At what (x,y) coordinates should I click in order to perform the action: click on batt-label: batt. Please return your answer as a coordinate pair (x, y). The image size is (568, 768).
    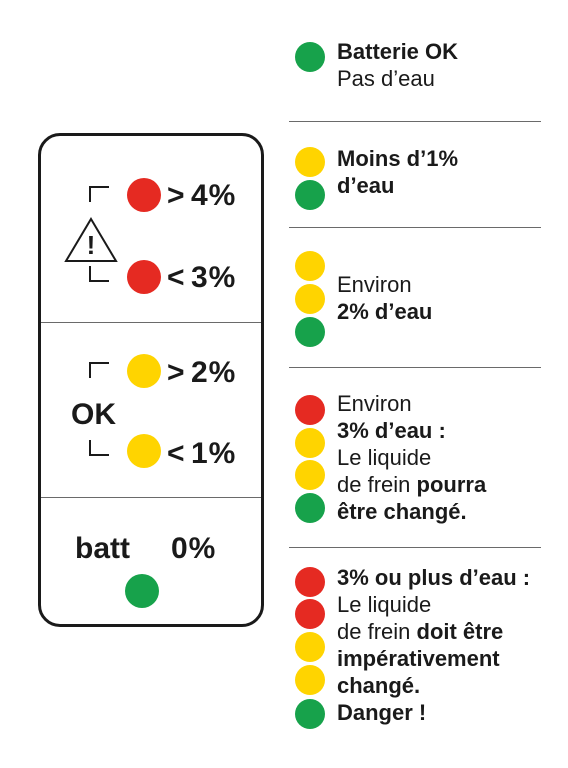
    Looking at the image, I should click on (102, 548).